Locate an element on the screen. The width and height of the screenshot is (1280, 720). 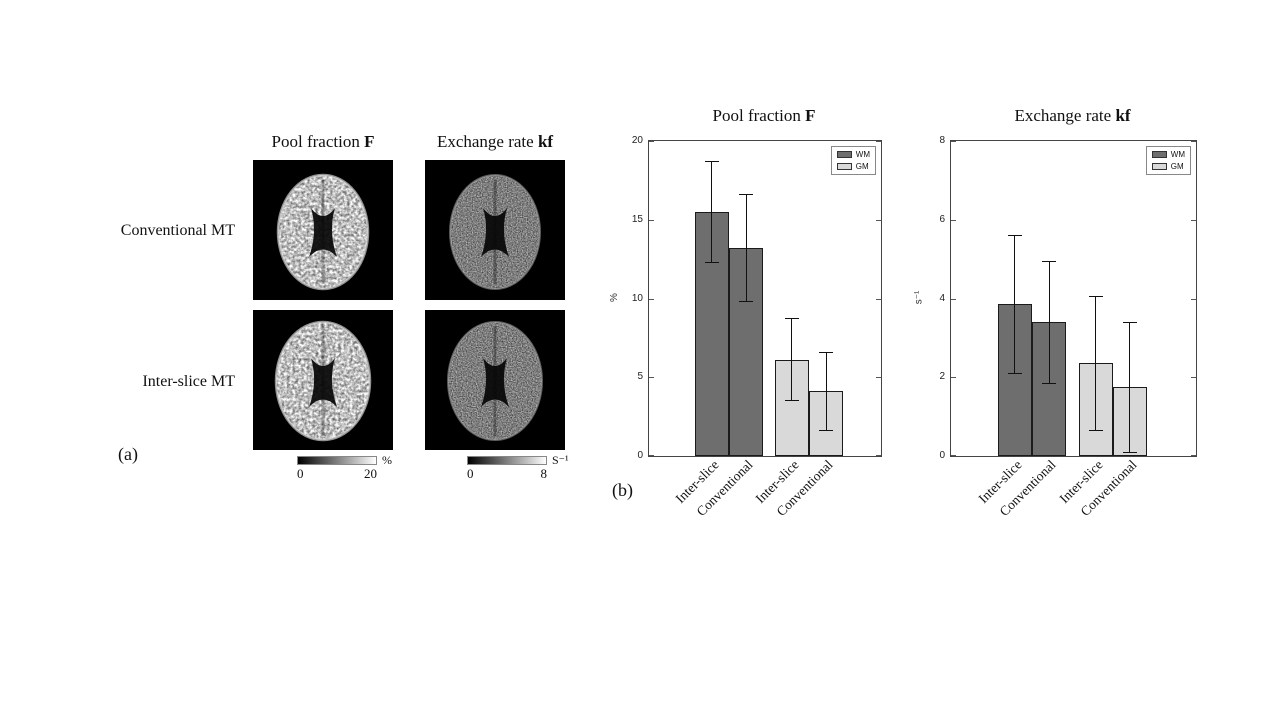
panel-label-a: (a) is located at coordinates (128, 454).